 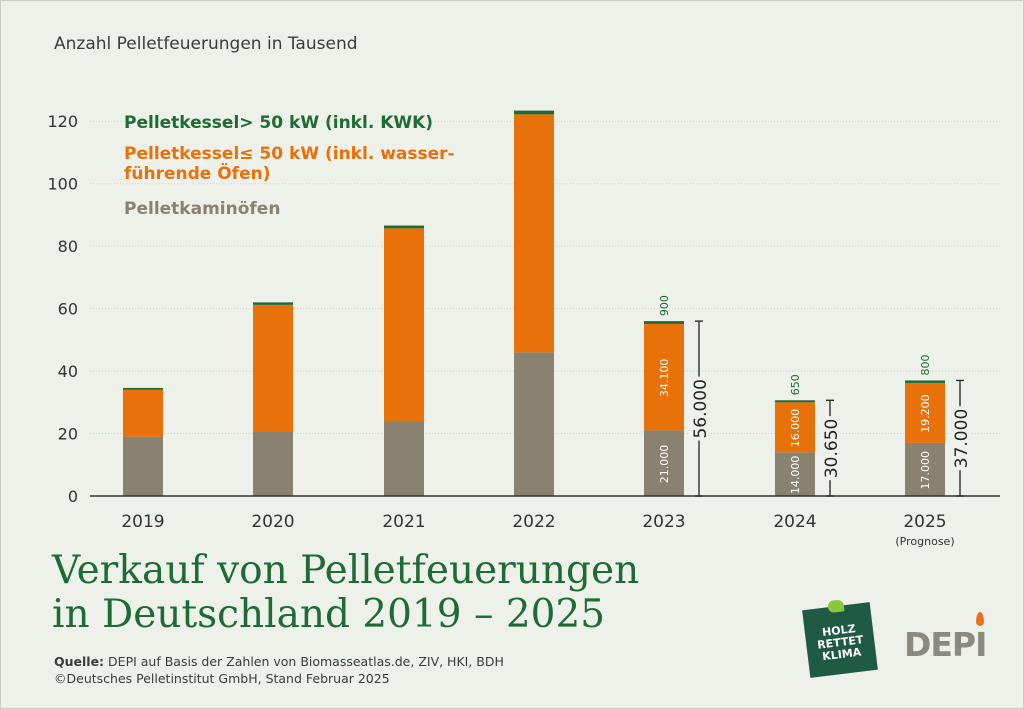 What do you see at coordinates (206, 44) in the screenshot?
I see `y-axis-unit-label: Anzahl Pelletfeuerungen in Tausend` at bounding box center [206, 44].